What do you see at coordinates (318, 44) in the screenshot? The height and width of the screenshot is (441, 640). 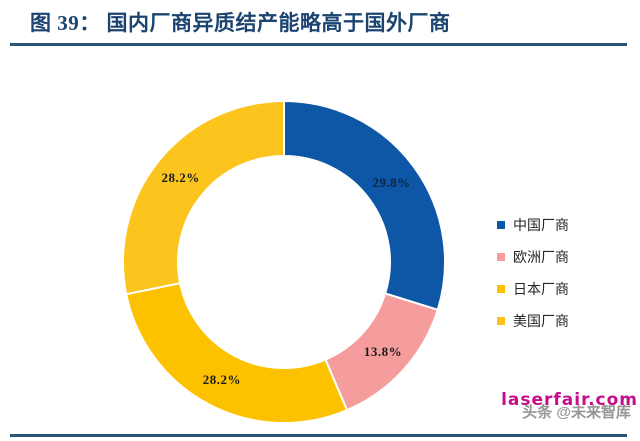 I see `title-underline` at bounding box center [318, 44].